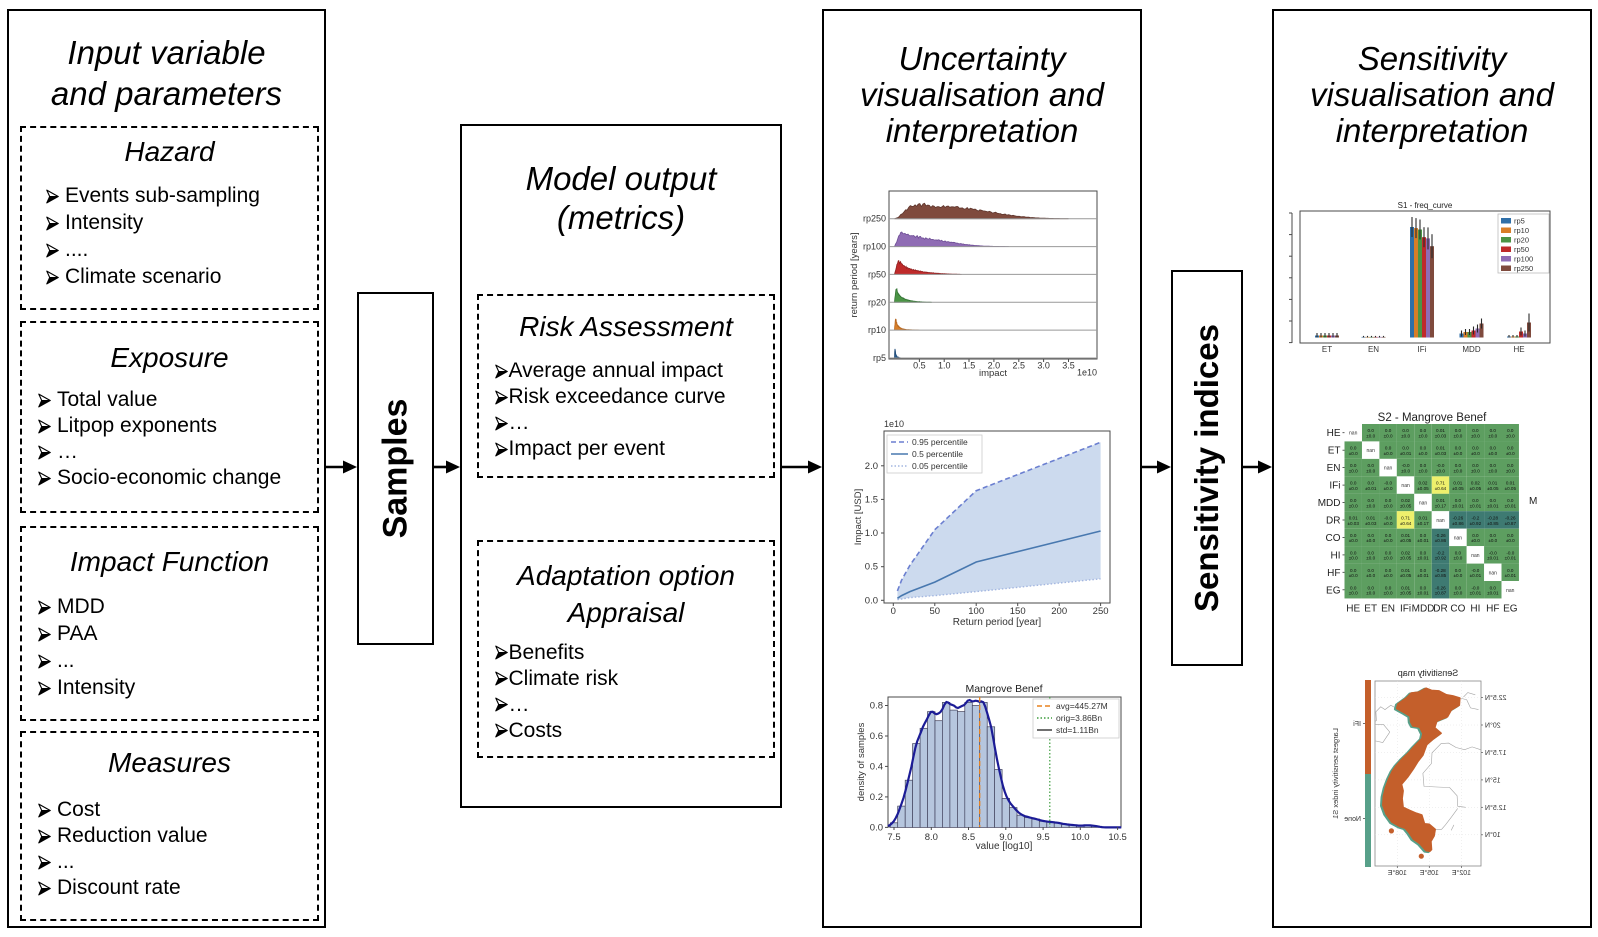 Image resolution: width=1598 pixels, height=937 pixels. I want to click on svg-text: 1.0, so click(871, 533).